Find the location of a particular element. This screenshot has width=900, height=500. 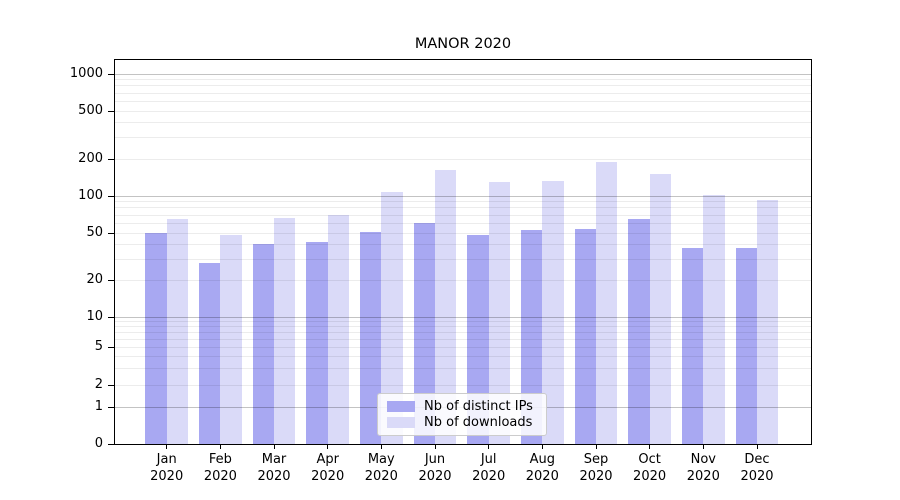

bar-downloads-oct is located at coordinates (660, 309).